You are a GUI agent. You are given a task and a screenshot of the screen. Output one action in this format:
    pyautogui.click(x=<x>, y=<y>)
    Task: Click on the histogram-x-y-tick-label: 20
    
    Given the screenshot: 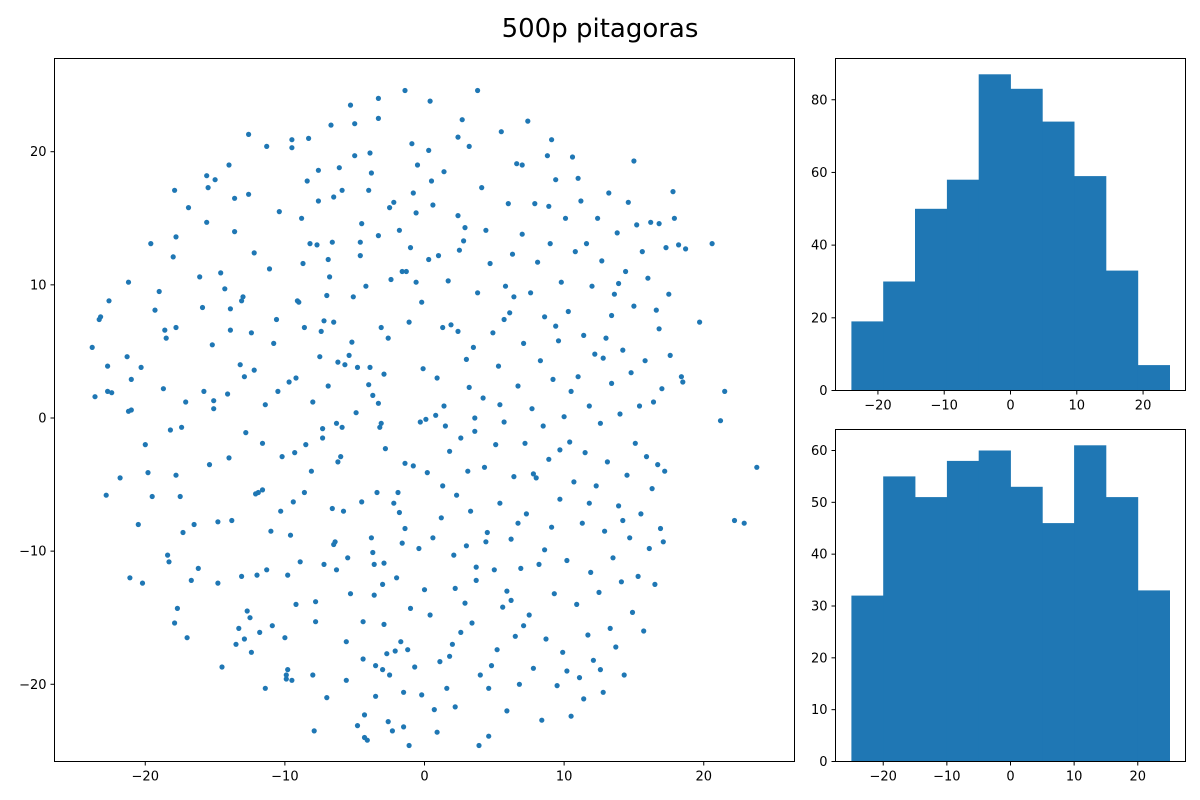 What is the action you would take?
    pyautogui.click(x=819, y=318)
    